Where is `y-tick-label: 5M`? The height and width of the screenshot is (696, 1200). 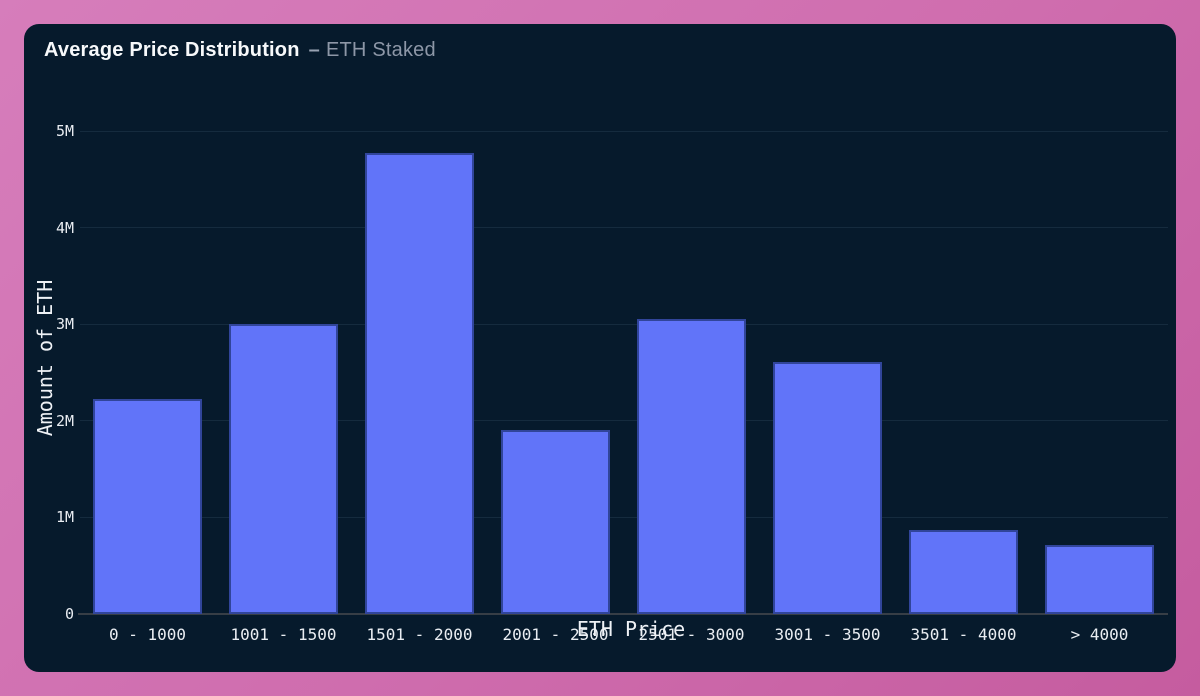 y-tick-label: 5M is located at coordinates (64, 131).